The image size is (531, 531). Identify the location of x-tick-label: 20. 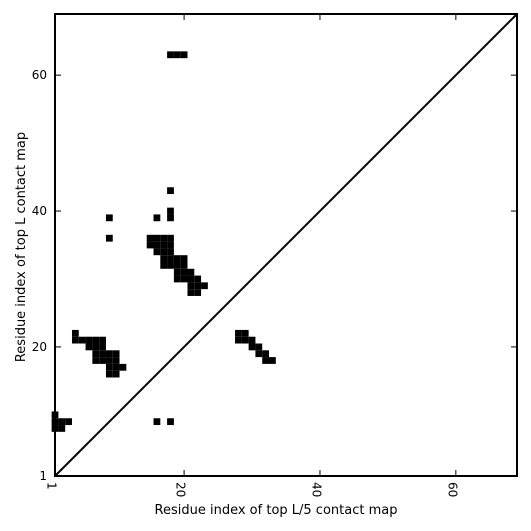
(181, 489).